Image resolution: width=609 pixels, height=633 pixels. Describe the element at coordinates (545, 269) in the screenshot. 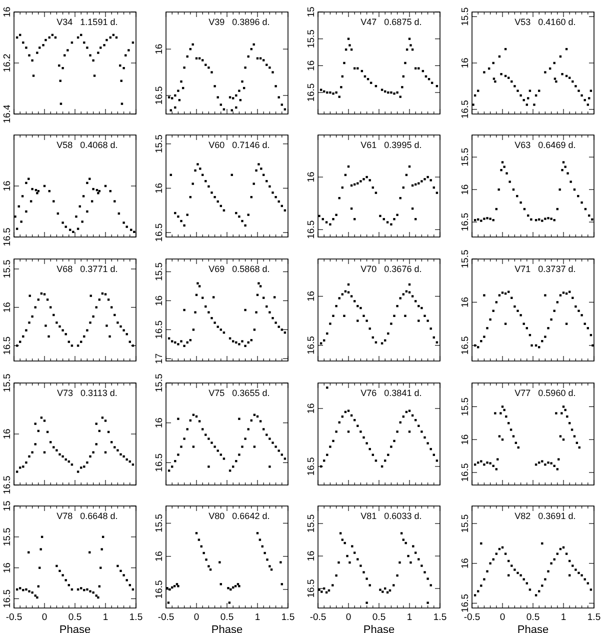

I see `text: V71 0.3737 d.` at that location.